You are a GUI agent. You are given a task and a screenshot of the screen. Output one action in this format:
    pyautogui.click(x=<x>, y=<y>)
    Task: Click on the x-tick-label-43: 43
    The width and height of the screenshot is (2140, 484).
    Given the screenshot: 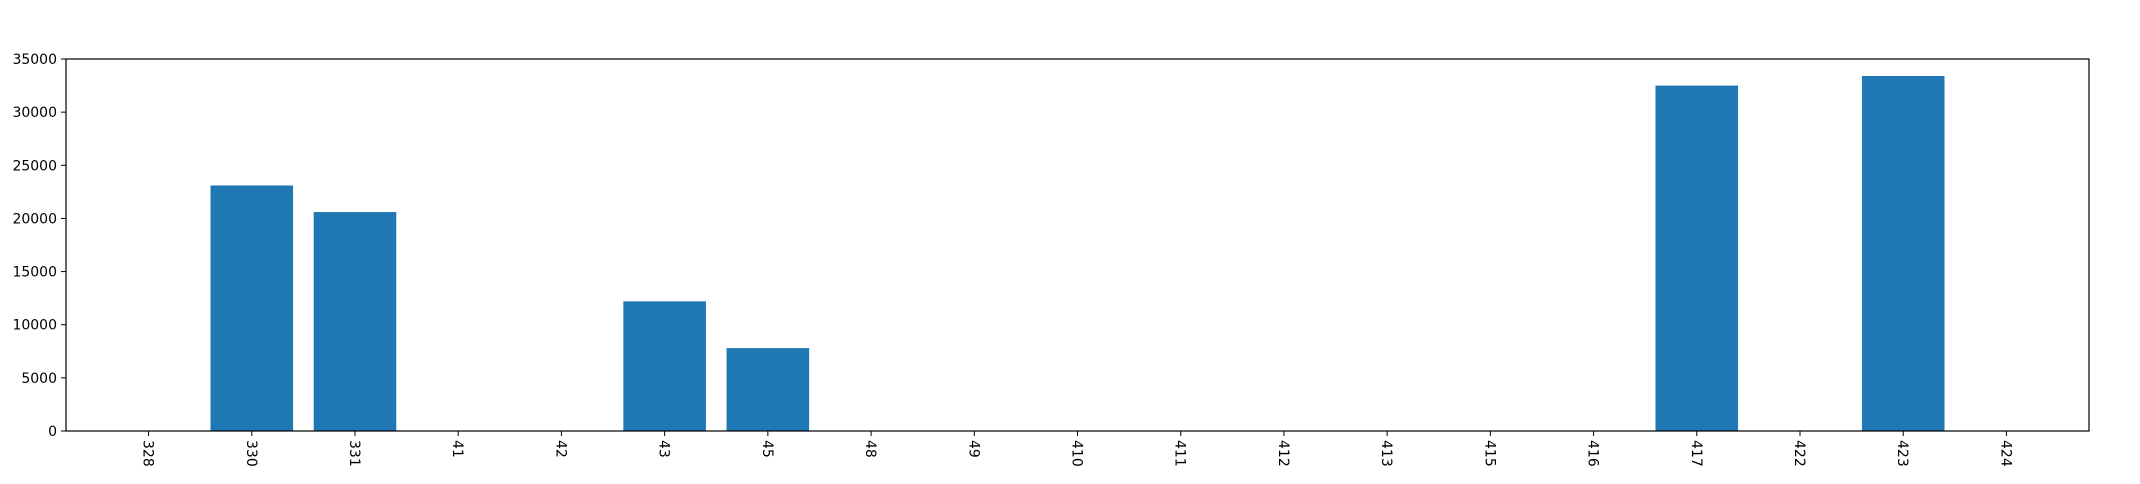 What is the action you would take?
    pyautogui.click(x=664, y=449)
    